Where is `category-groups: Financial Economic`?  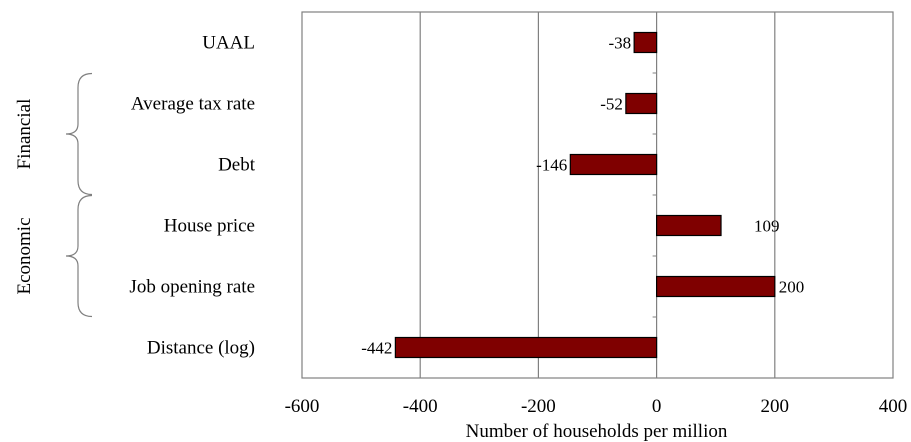 category-groups: Financial Economic is located at coordinates (53, 195).